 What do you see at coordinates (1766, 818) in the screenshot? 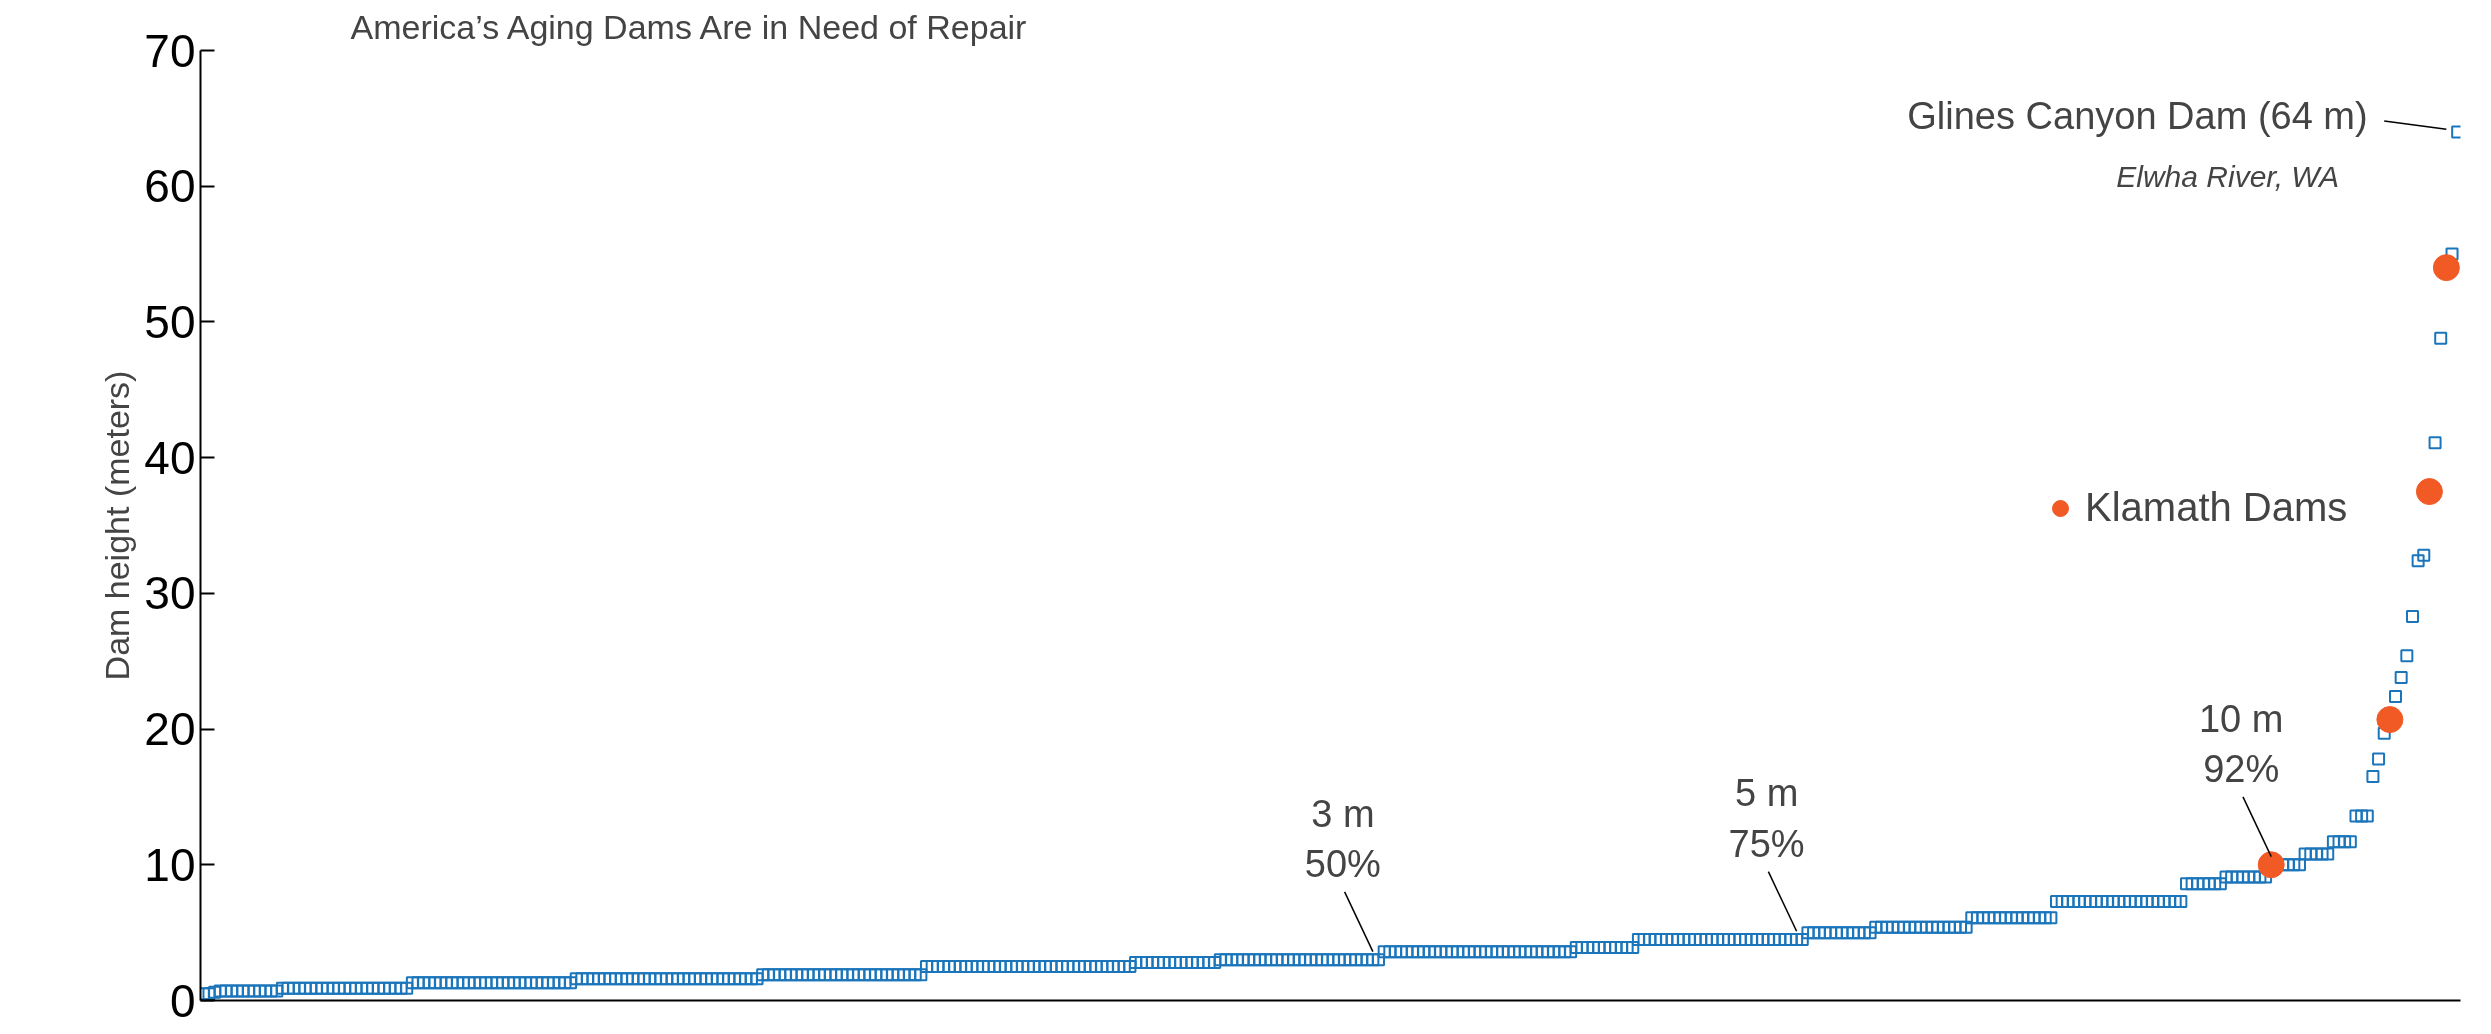
I see `annotation: 5 m 75%` at bounding box center [1766, 818].